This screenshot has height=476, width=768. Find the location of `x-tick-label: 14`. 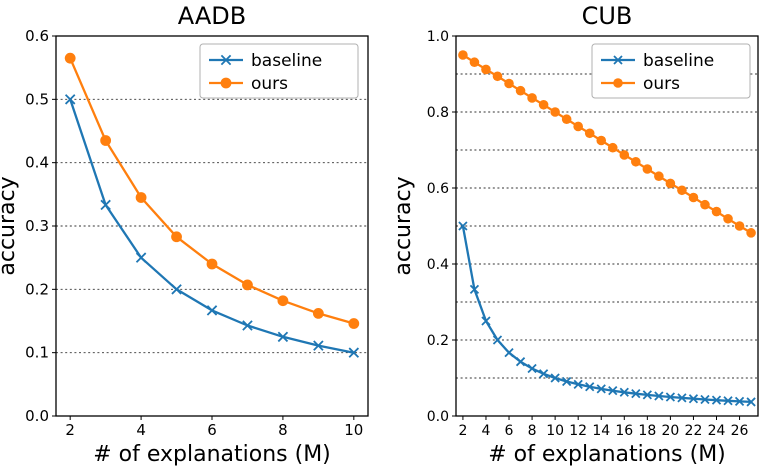

x-tick-label: 14 is located at coordinates (601, 431).